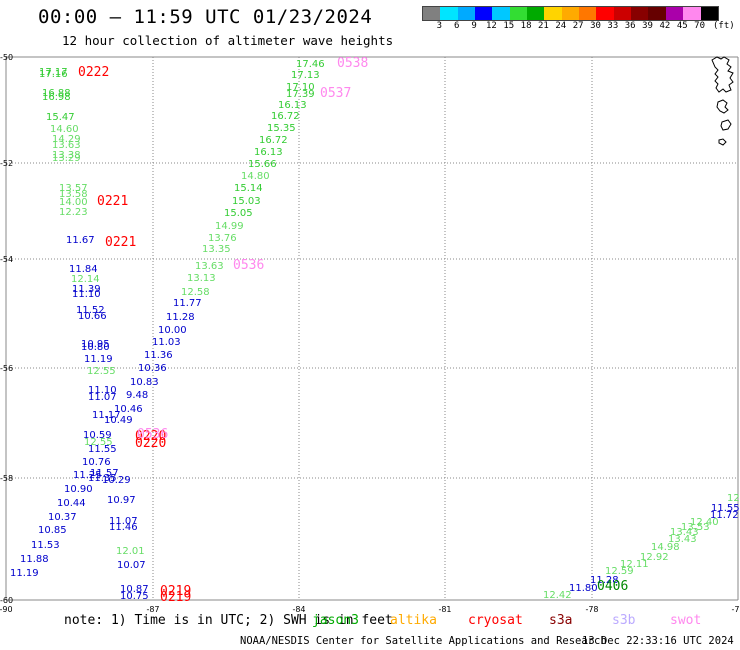 This screenshot has height=650, width=740. Describe the element at coordinates (73, 194) in the screenshot. I see `wave-height-value: 13.58` at that location.